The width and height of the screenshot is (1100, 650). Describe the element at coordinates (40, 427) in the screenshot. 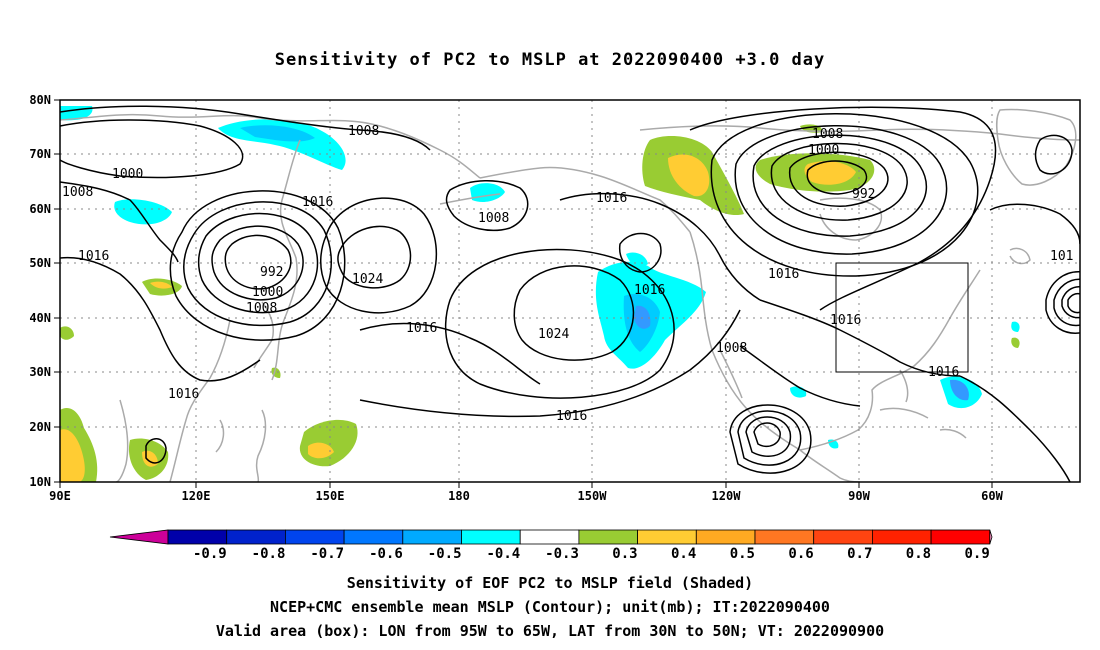

I see `lat-label: 20N` at that location.